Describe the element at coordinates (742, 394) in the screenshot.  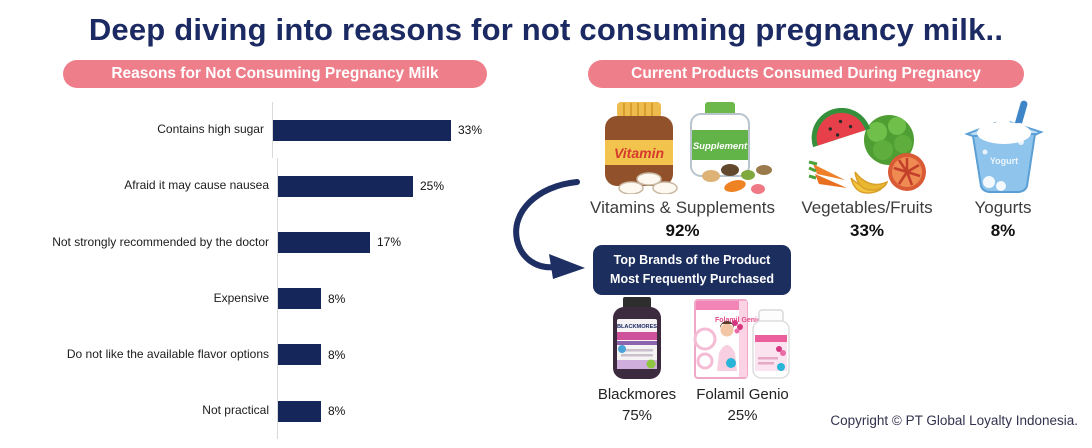
I see `brand-name: Folamil Genio` at that location.